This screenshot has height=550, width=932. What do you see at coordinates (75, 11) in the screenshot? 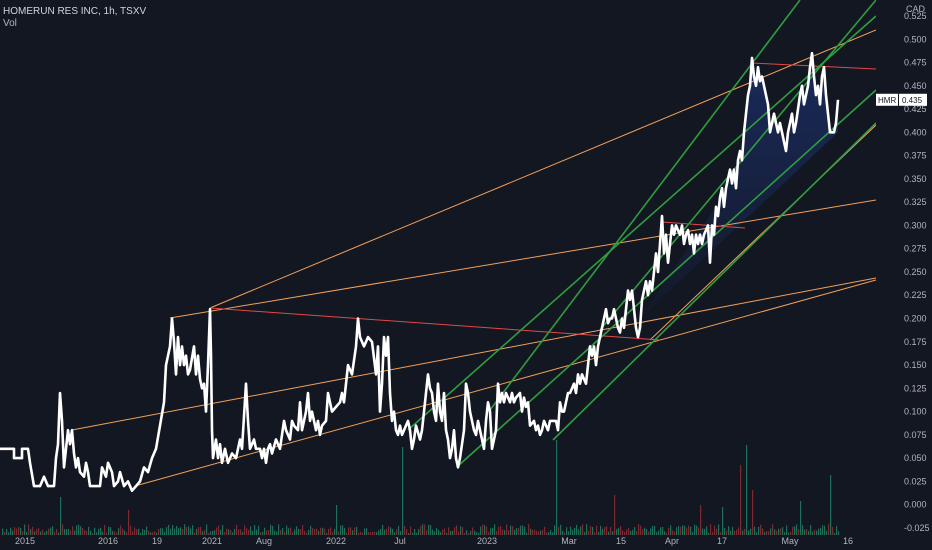
I see `symbol-title: HOMERUN RES INC, 1h, TSXV` at bounding box center [75, 11].